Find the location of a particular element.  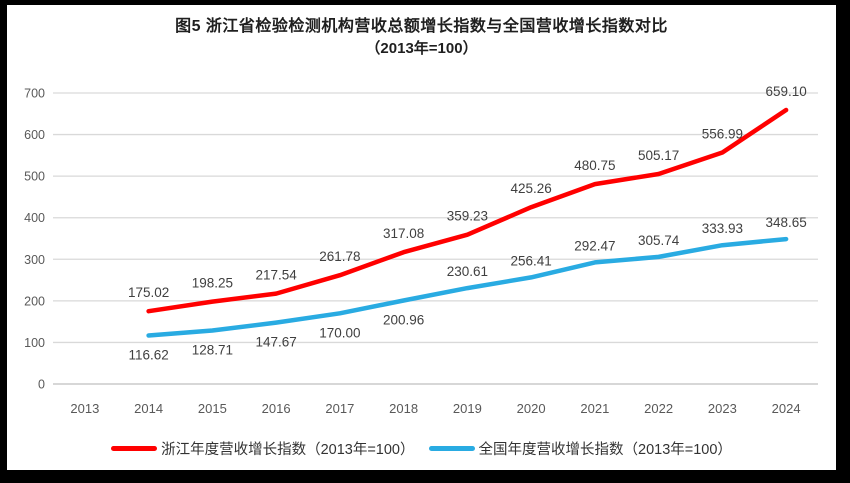

data-label-series-0: 359.23 is located at coordinates (467, 216).